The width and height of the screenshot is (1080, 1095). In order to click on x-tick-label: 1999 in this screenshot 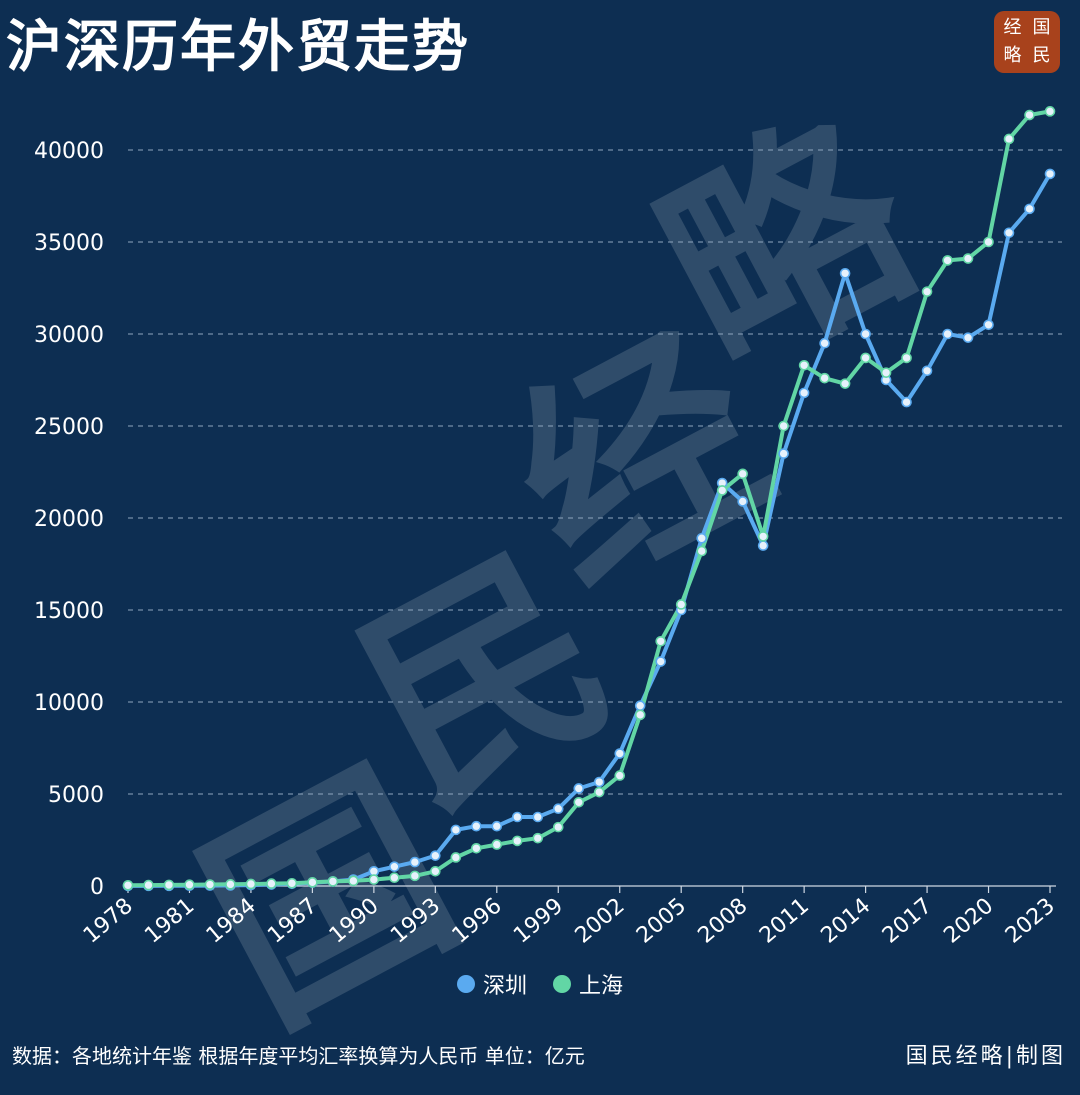, I will do `click(538, 920)`.